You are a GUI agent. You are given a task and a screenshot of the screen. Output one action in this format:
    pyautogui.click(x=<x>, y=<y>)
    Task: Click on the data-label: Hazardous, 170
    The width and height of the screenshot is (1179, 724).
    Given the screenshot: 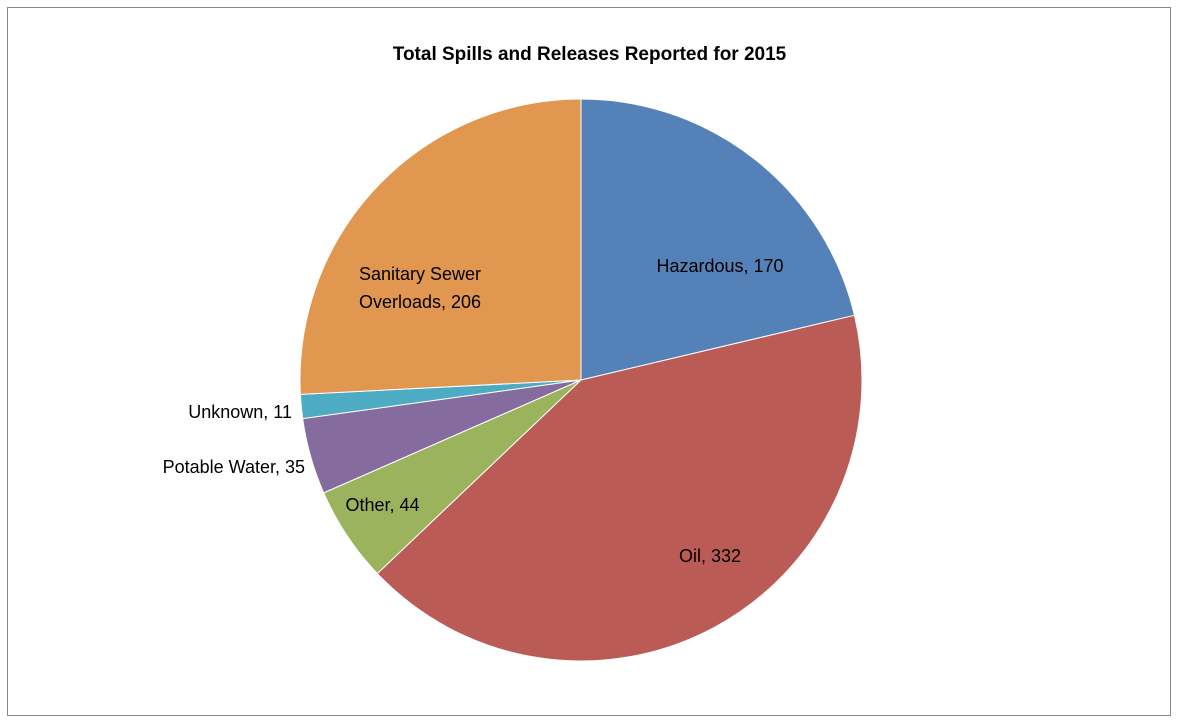 What is the action you would take?
    pyautogui.click(x=720, y=266)
    